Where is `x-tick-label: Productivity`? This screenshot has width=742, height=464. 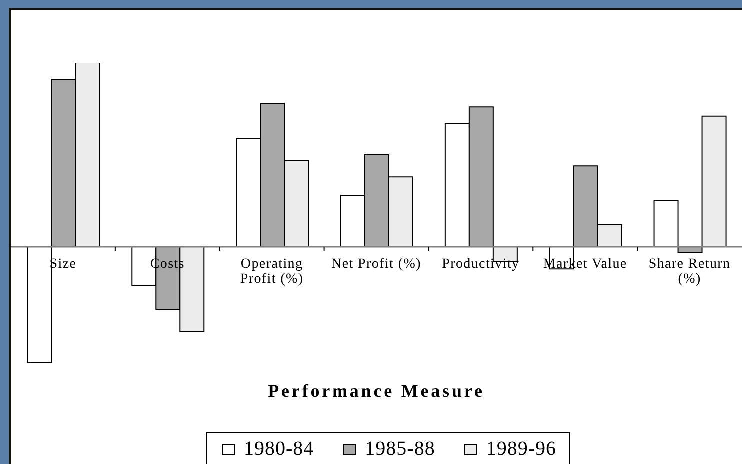
x-tick-label: Productivity is located at coordinates (481, 264).